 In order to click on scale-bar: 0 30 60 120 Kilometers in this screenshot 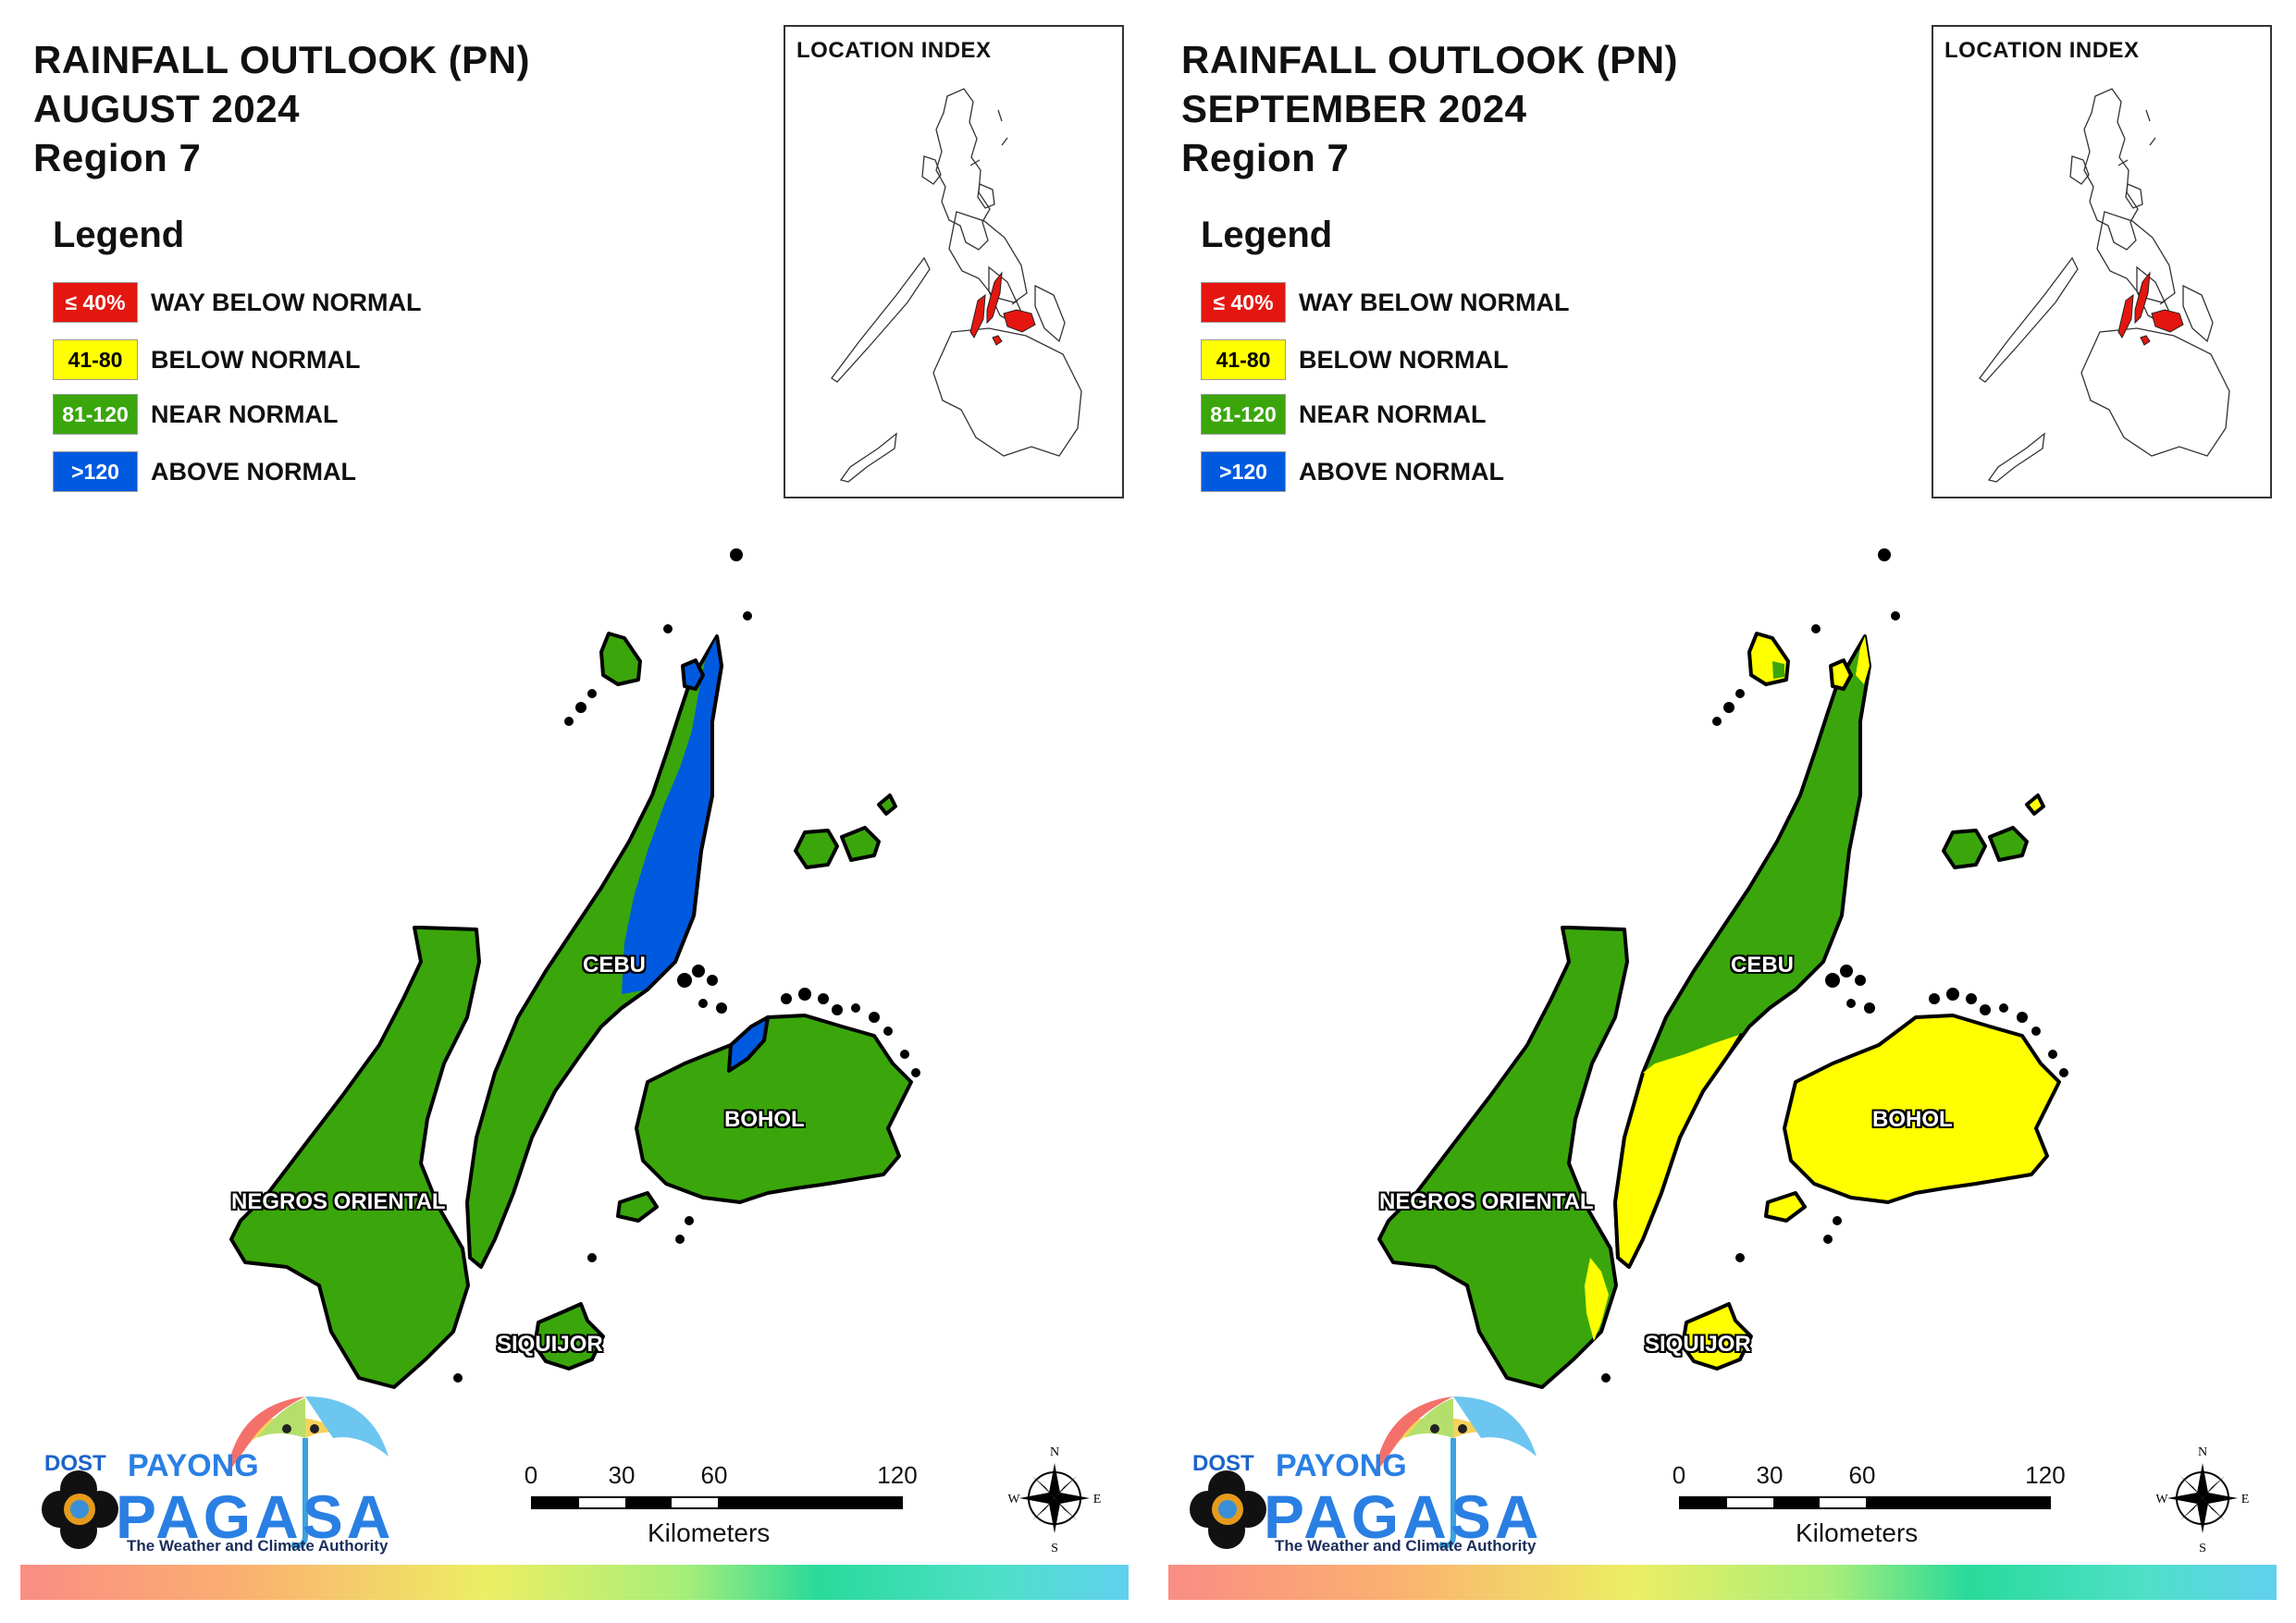, I will do `click(721, 1512)`.